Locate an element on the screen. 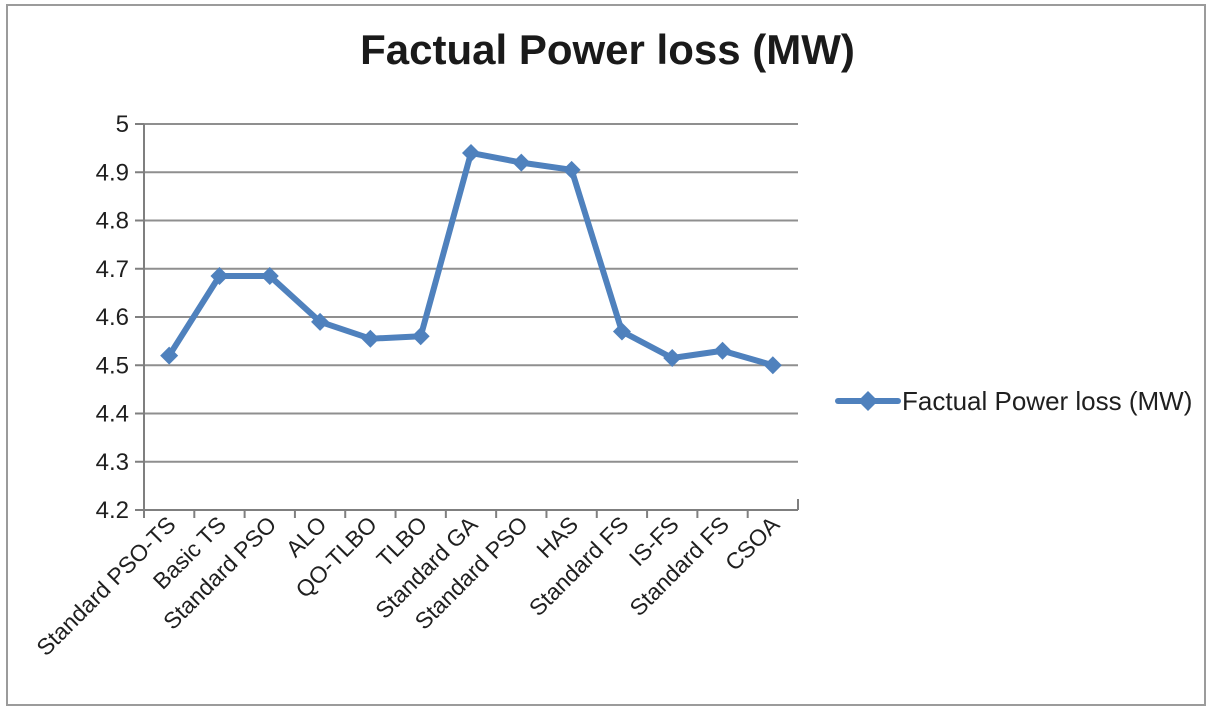 The image size is (1215, 715). x-axis-category-label: CSOA is located at coordinates (752, 543).